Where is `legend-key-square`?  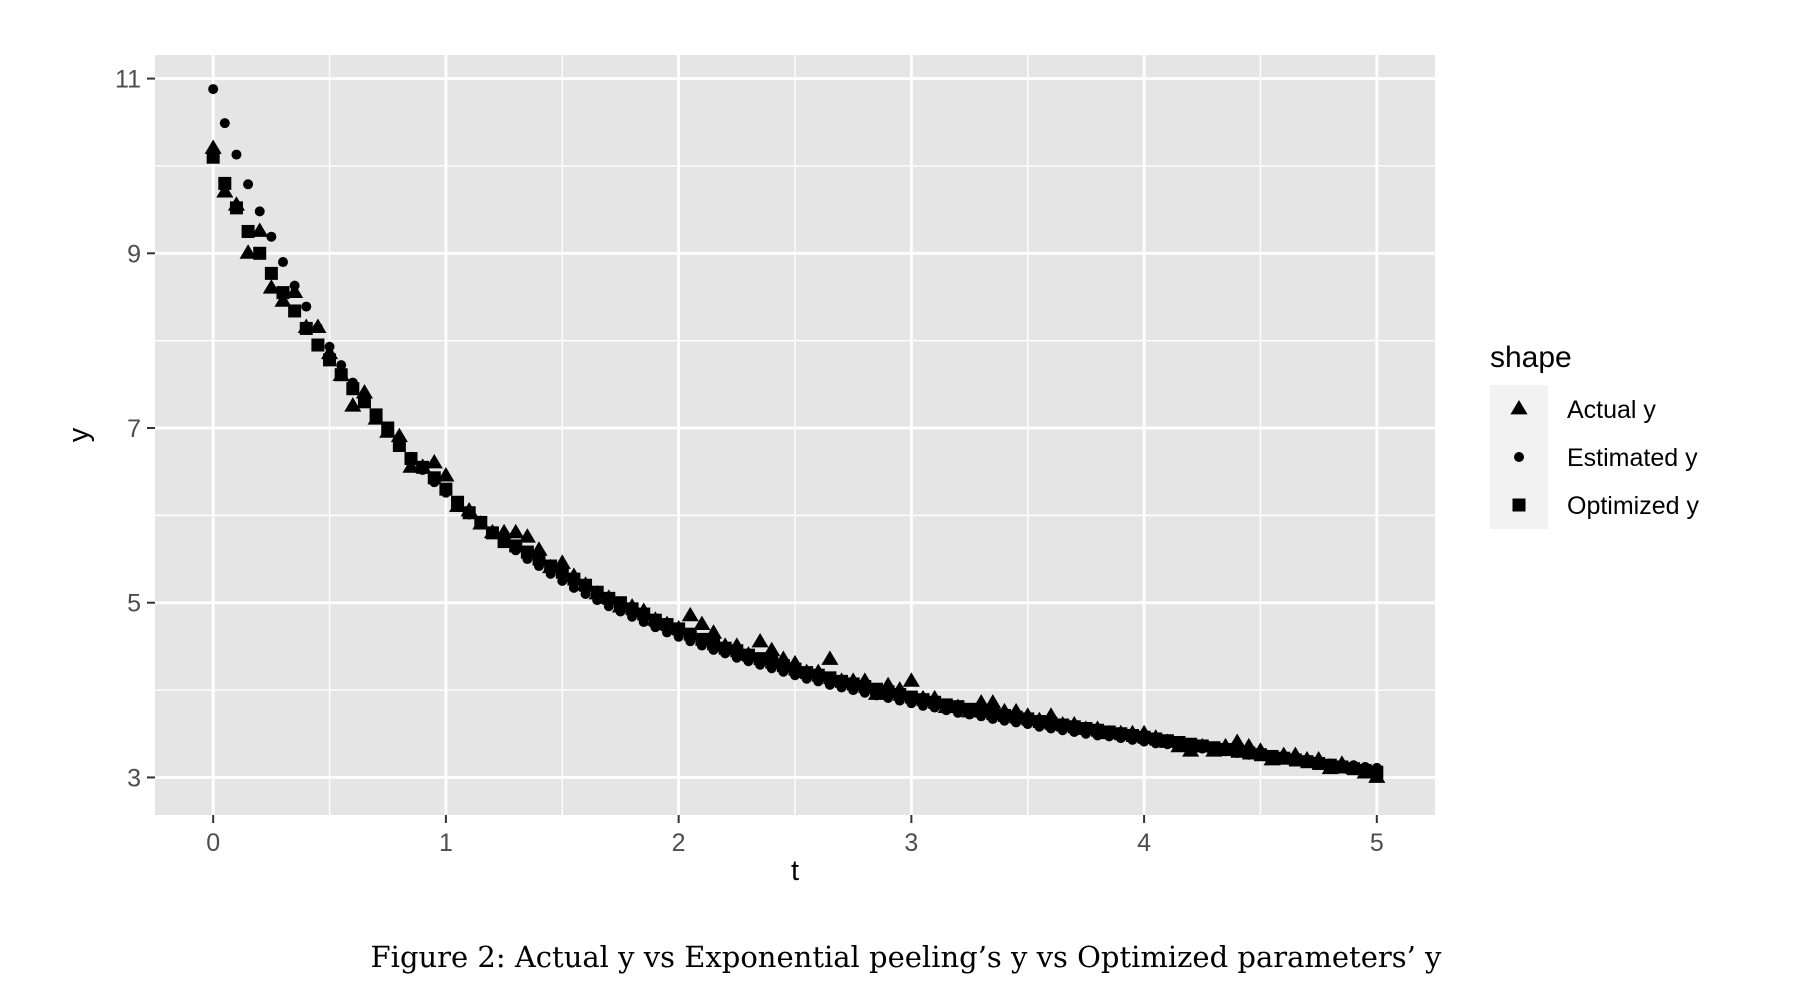 legend-key-square is located at coordinates (1519, 505).